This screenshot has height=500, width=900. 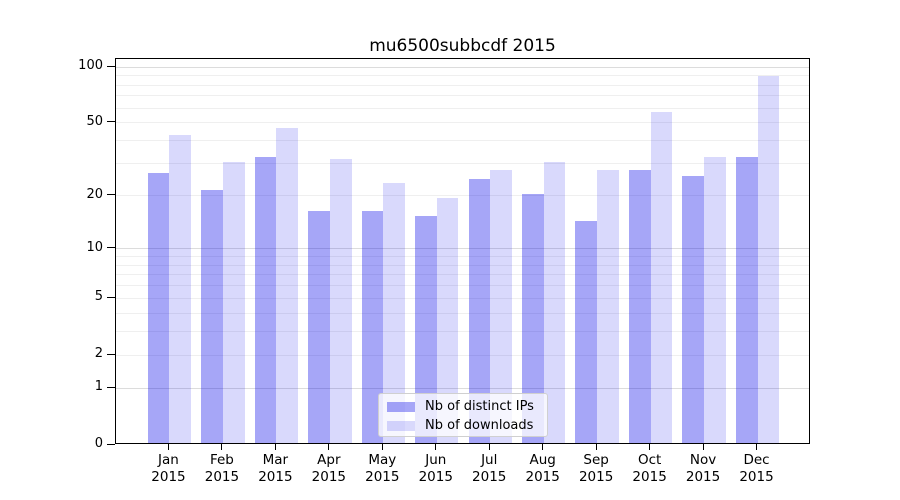 I want to click on bar-jul-downloads, so click(x=501, y=306).